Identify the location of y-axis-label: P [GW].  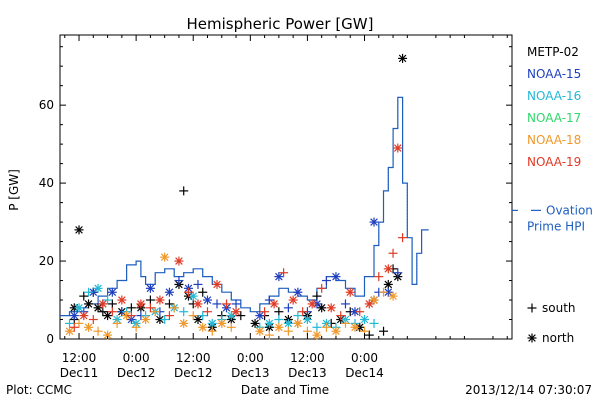
(14, 190).